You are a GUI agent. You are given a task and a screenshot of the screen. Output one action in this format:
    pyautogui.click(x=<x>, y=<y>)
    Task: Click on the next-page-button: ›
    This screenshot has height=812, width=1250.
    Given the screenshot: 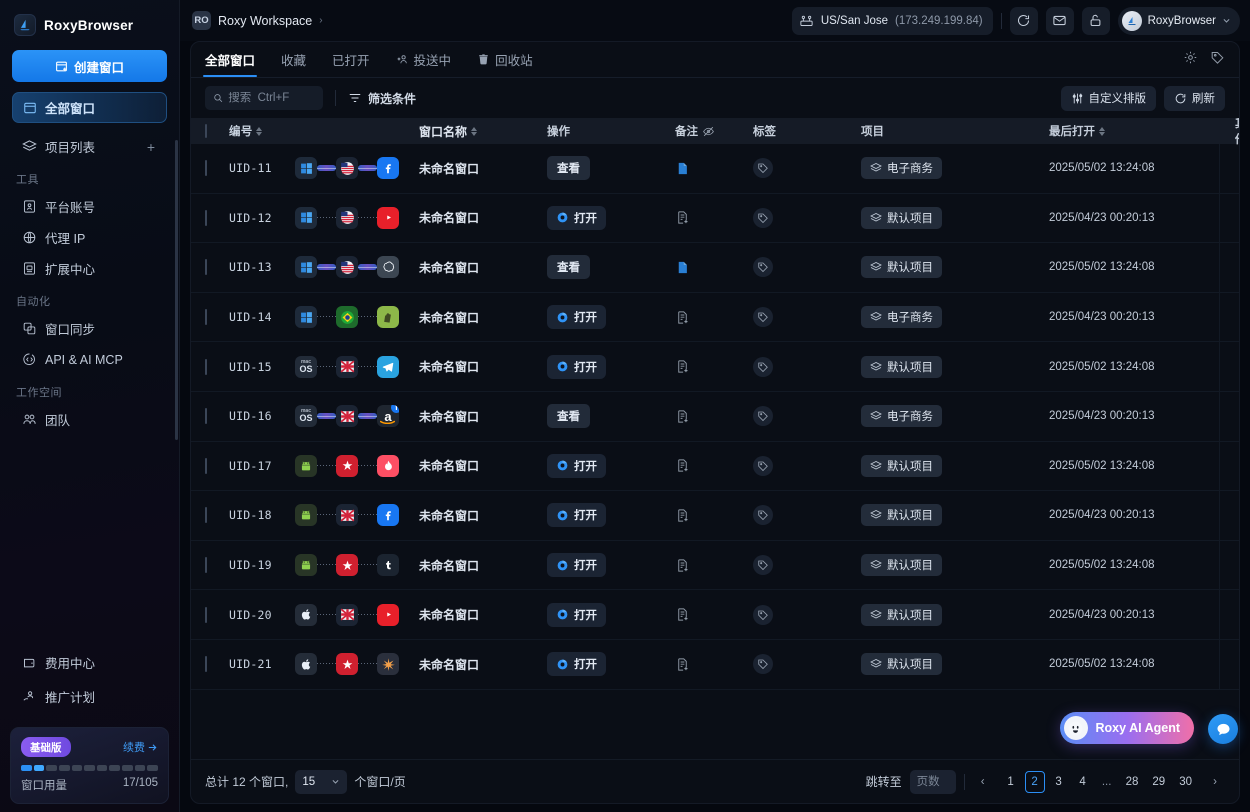 What is the action you would take?
    pyautogui.click(x=1215, y=781)
    